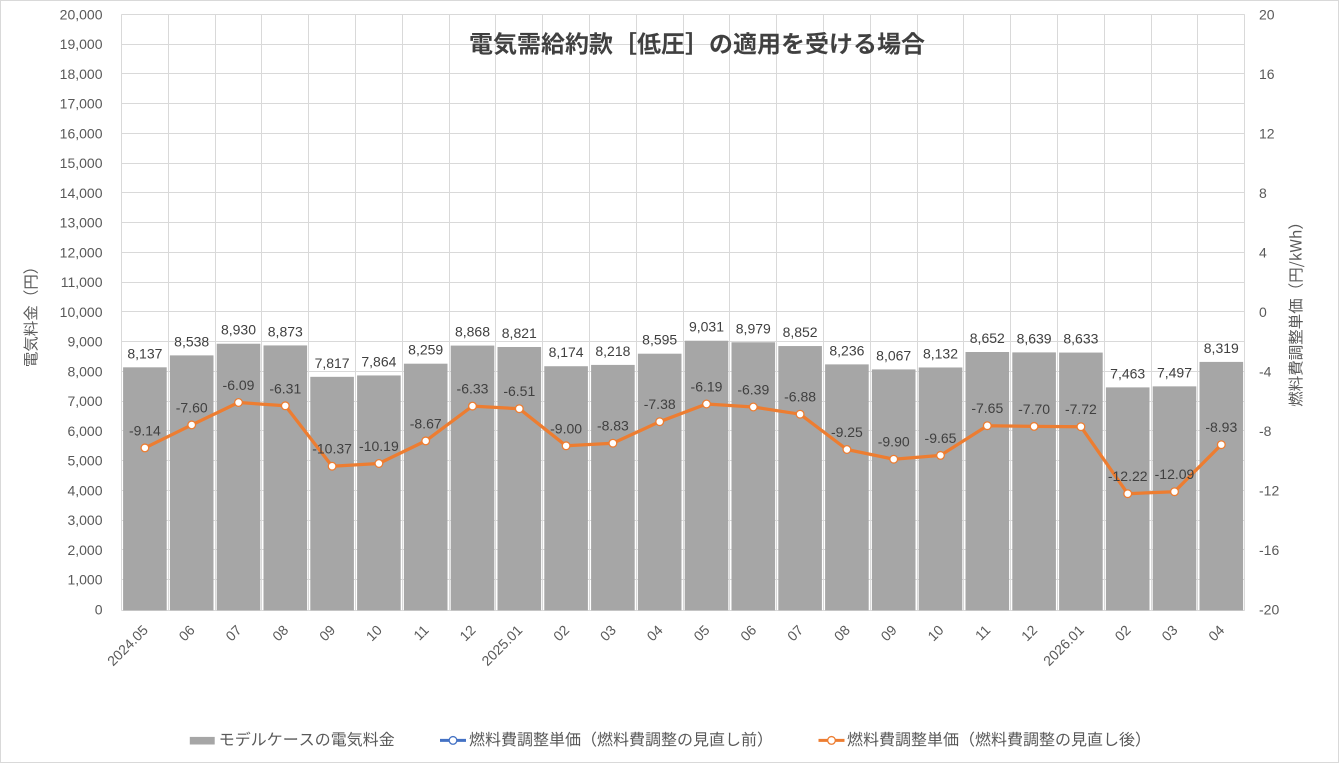  What do you see at coordinates (1175, 474) in the screenshot?
I see `svg-text: -12.09` at bounding box center [1175, 474].